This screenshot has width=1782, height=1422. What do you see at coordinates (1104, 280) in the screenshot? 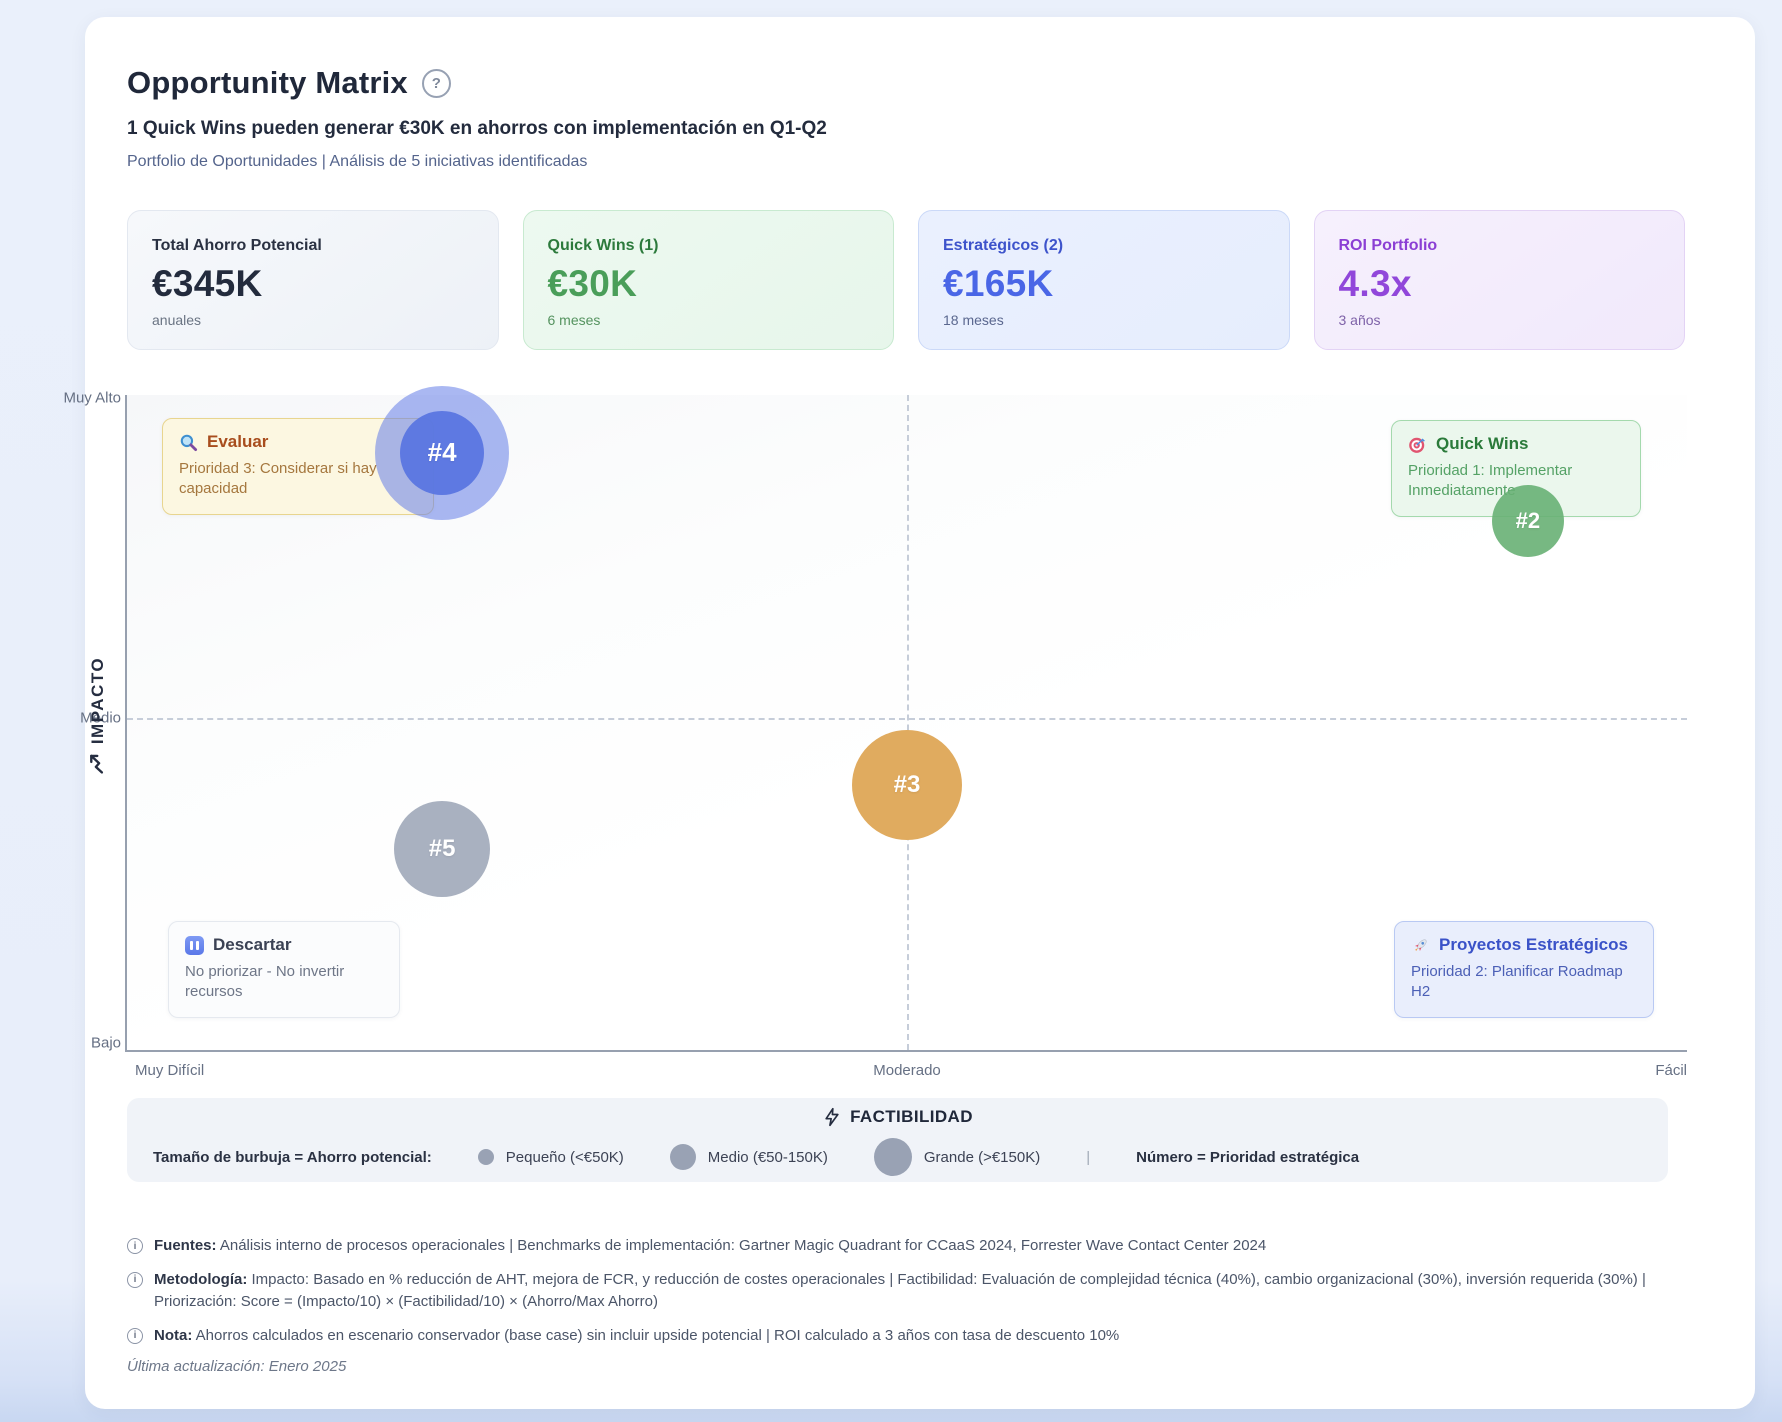
I see `kpi-estrategicos: Estratégicos (2) €165K 18 meses` at bounding box center [1104, 280].